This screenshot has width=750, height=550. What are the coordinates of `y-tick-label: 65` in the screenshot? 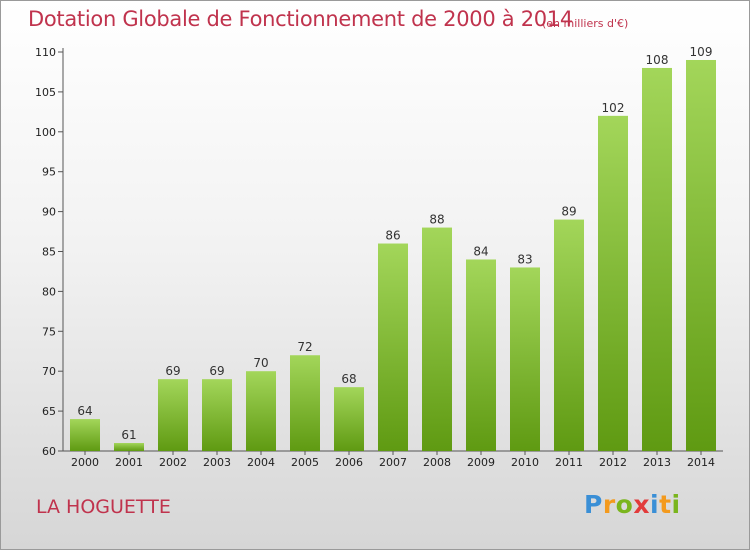 It's located at (49, 411).